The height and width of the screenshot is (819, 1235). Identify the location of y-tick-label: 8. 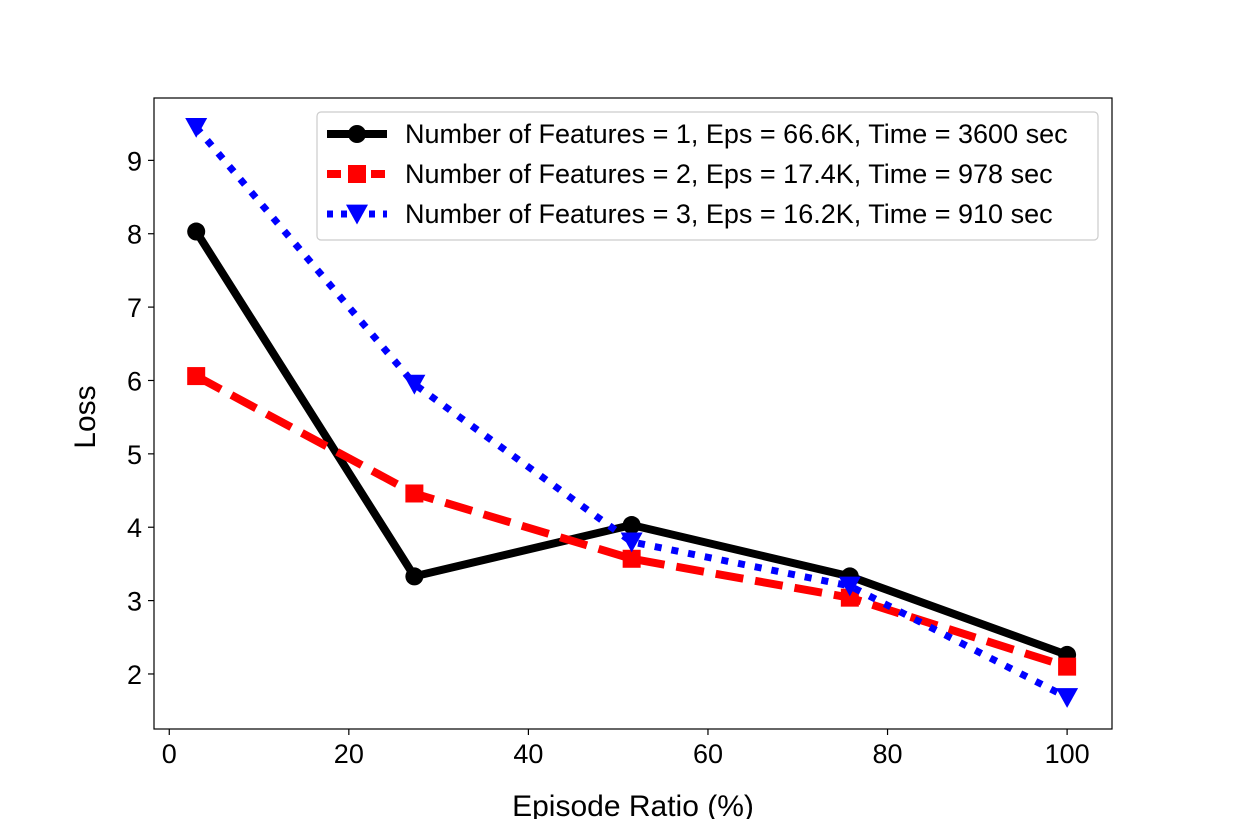
(134, 235).